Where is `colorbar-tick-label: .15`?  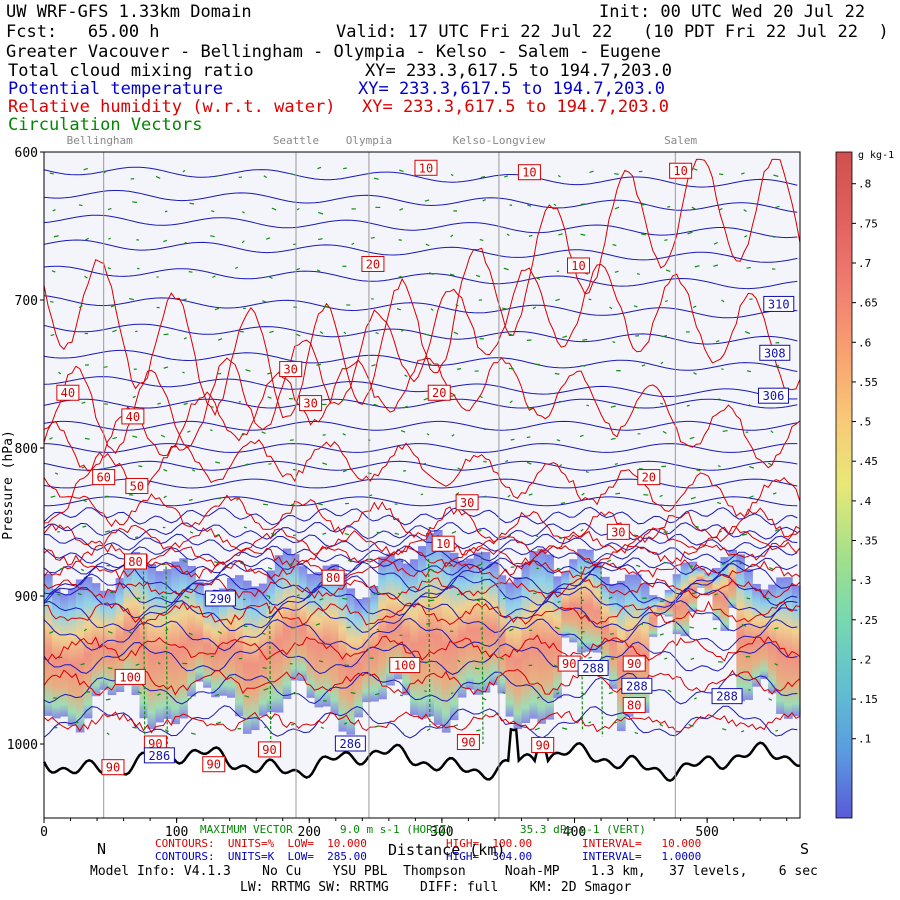 colorbar-tick-label: .15 is located at coordinates (868, 699).